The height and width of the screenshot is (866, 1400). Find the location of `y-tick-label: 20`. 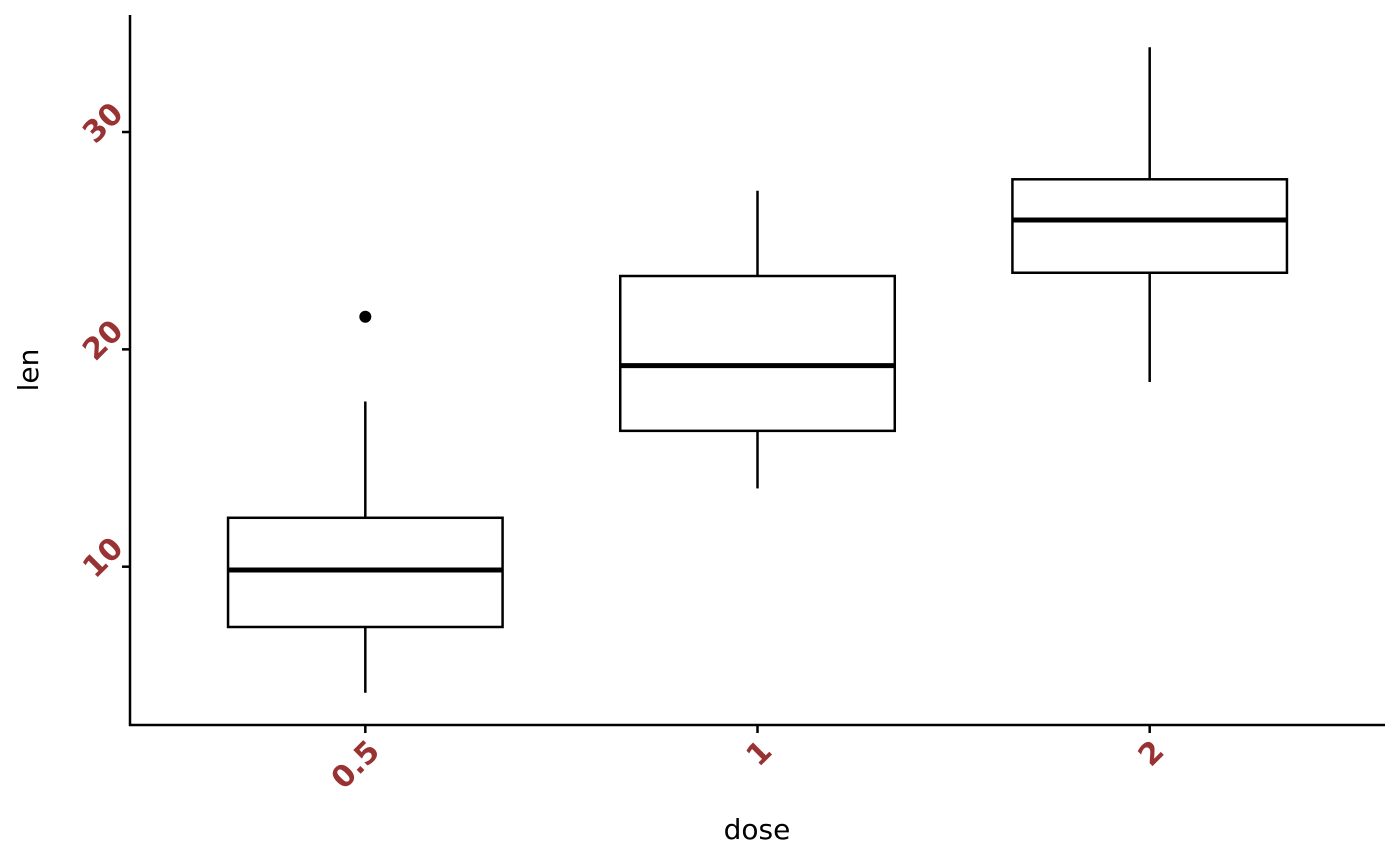

y-tick-label: 20 is located at coordinates (103, 341).